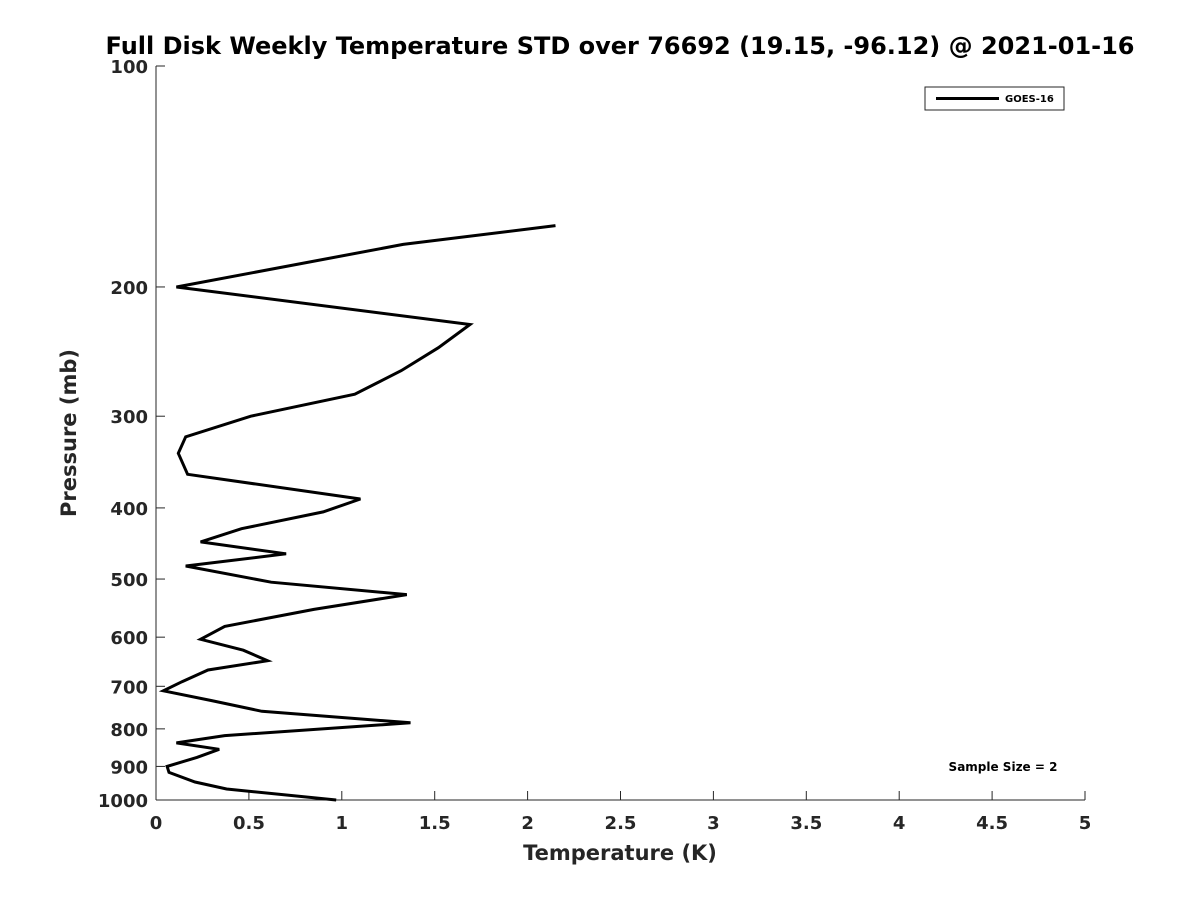  I want to click on x-axis-label: Temperature (K), so click(620, 853).